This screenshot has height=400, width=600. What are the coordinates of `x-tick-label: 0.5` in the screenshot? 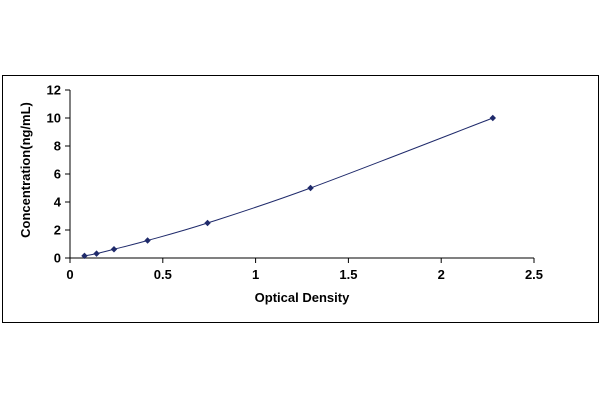 It's located at (163, 274).